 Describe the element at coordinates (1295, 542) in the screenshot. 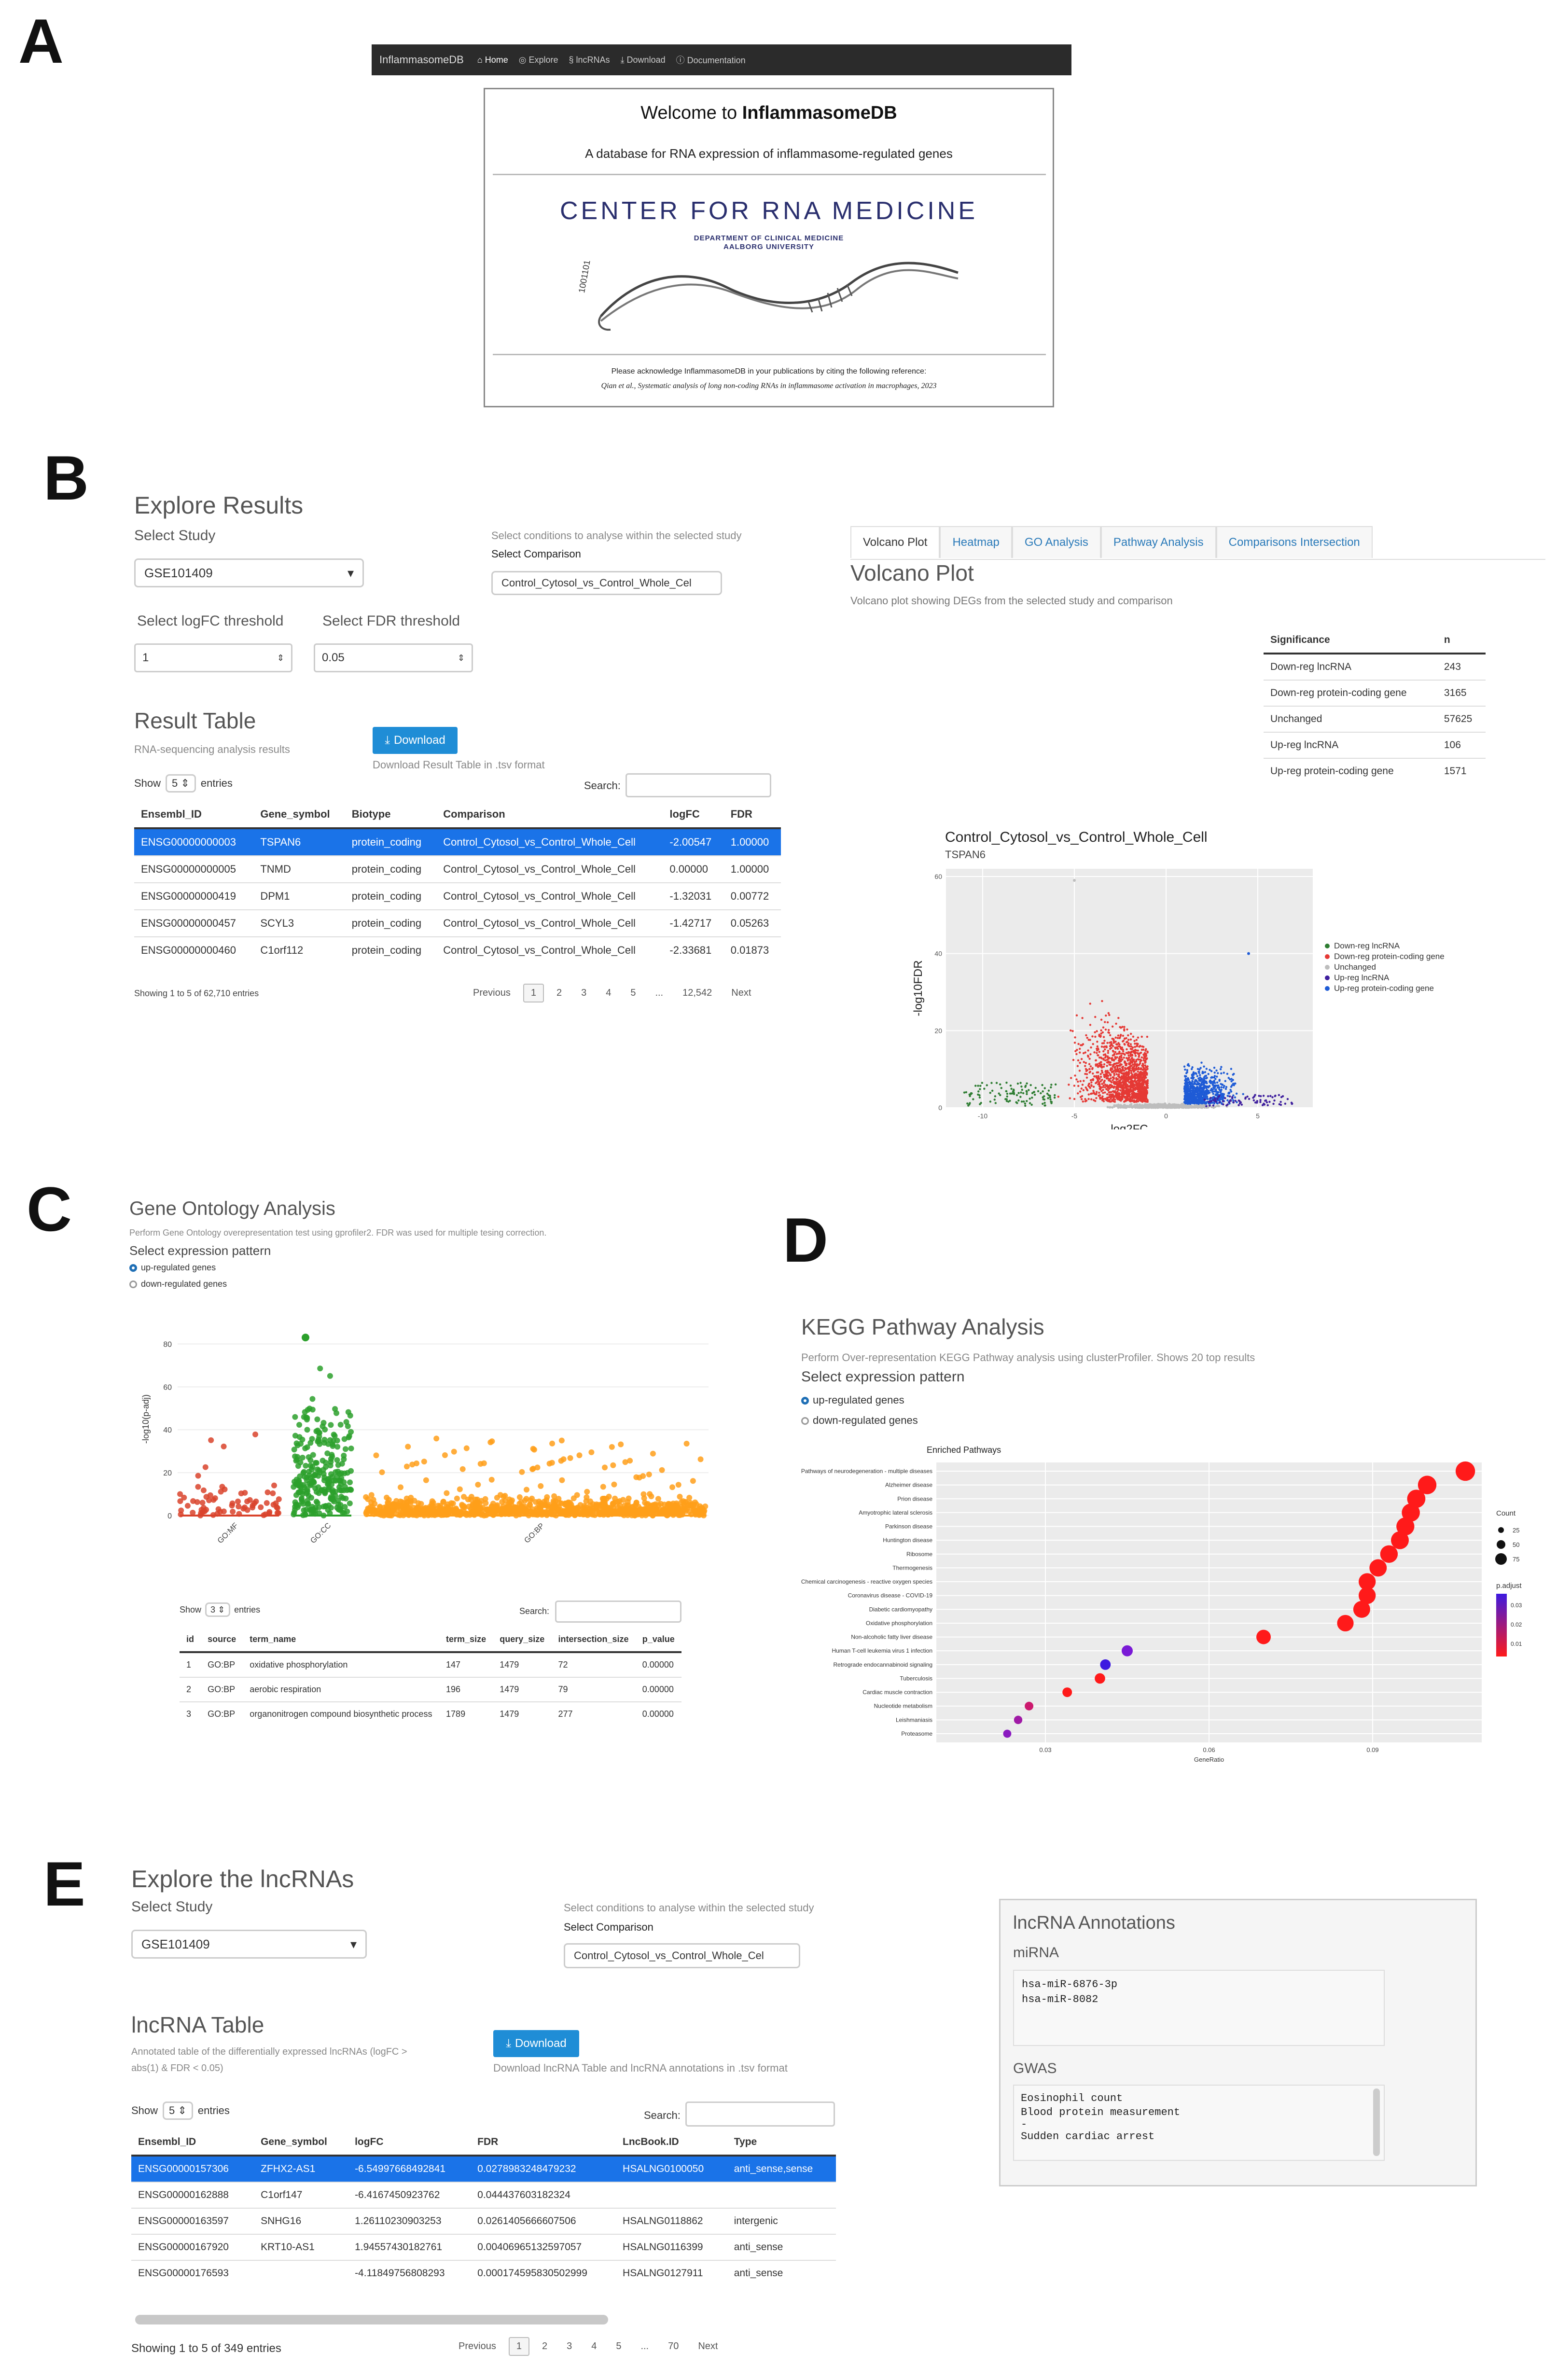

I see `tab-comparisons-intersection: Comparisons Intersection` at that location.